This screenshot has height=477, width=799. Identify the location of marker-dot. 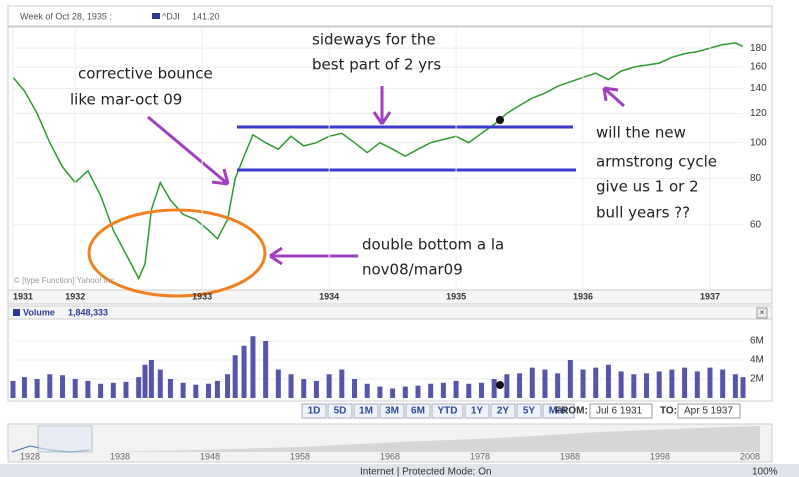
(500, 120).